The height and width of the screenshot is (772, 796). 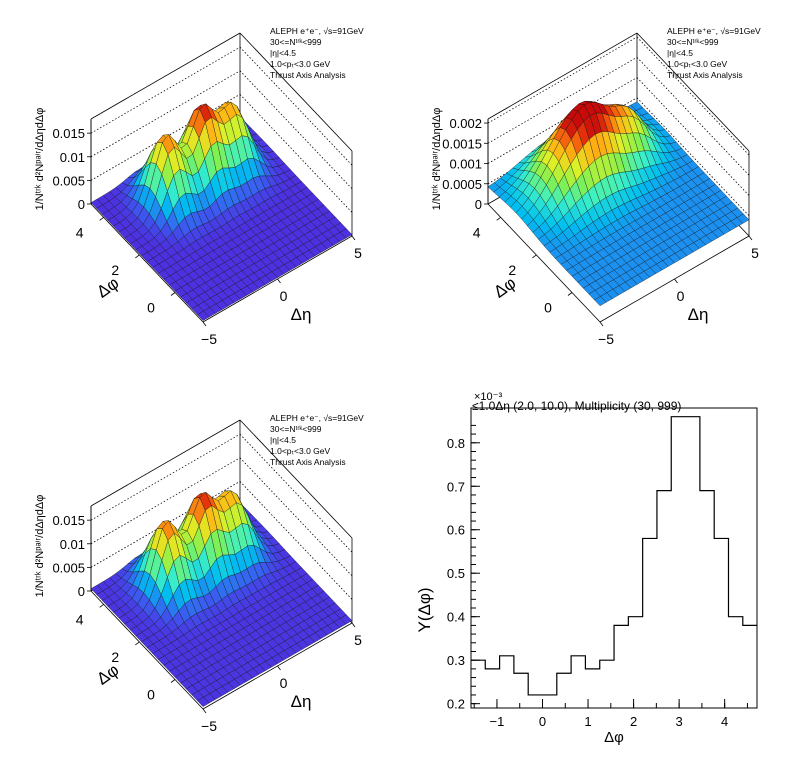 What do you see at coordinates (462, 143) in the screenshot?
I see `z-tick-label: 0.0015` at bounding box center [462, 143].